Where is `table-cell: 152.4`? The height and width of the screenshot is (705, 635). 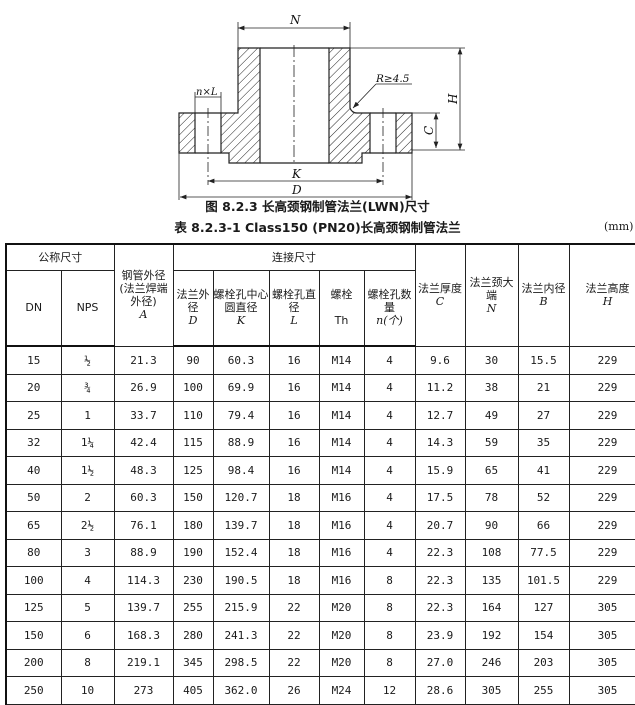
table-cell: 152.4 is located at coordinates (241, 552).